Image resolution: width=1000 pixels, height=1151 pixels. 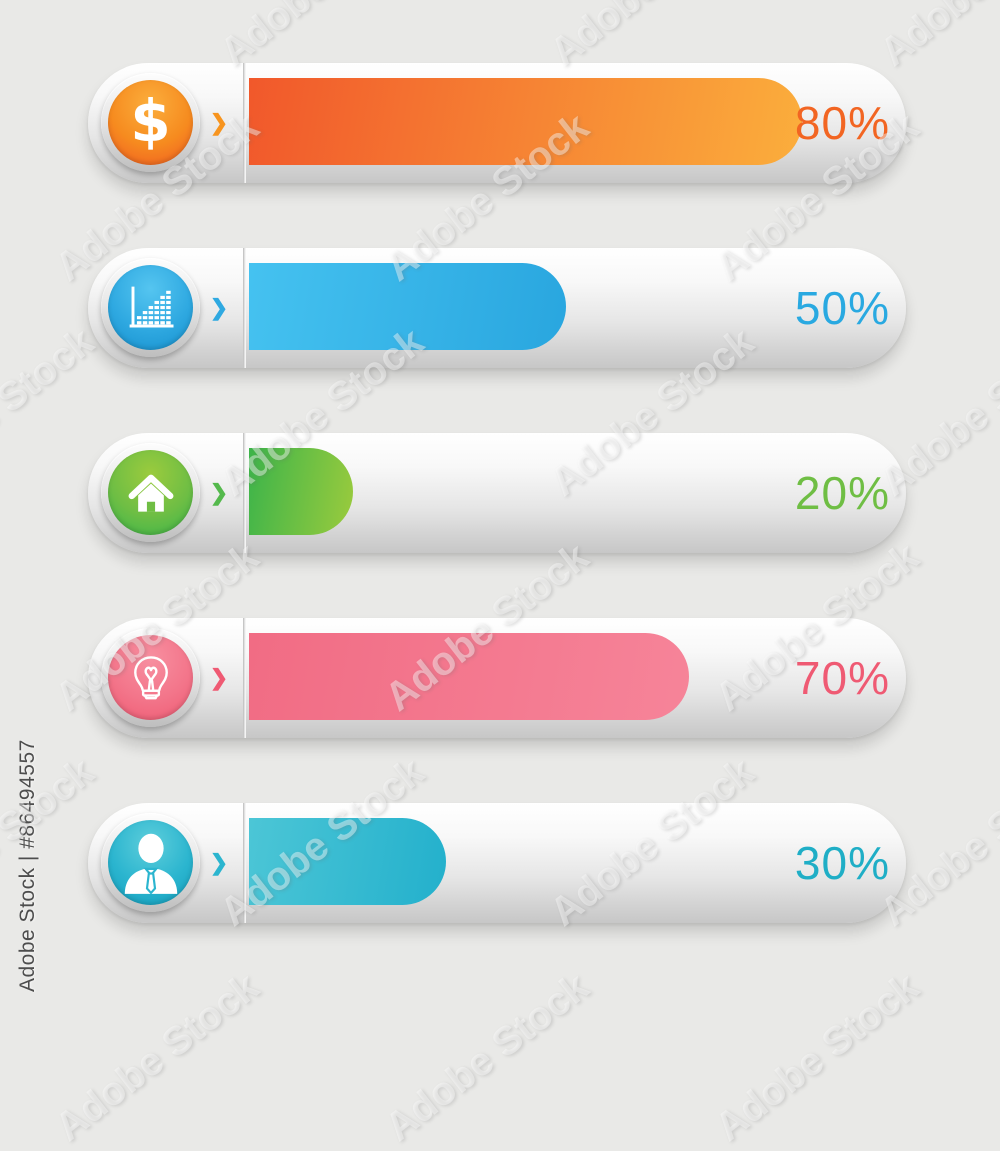 I want to click on bar-chart-glyph, so click(x=151, y=306).